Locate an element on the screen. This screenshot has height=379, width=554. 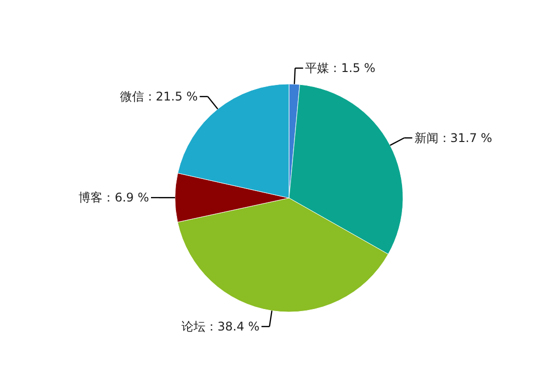
slice-label: 博客：6.9 % is located at coordinates (113, 197).